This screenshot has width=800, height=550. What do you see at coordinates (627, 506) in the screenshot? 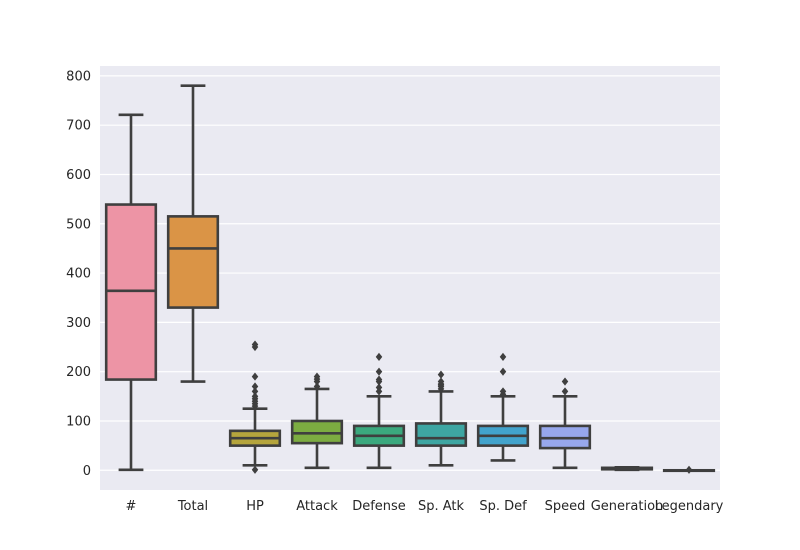
I see `x-tick-label: Generation` at bounding box center [627, 506].